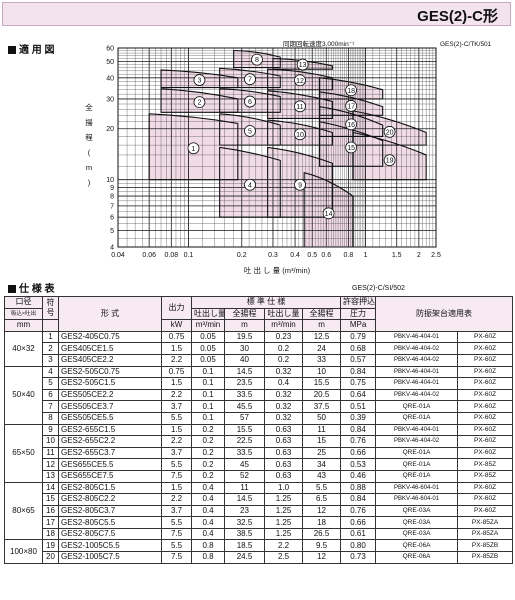 The width and height of the screenshot is (515, 600). What do you see at coordinates (110, 78) in the screenshot?
I see `y-tick-label: 40` at bounding box center [110, 78].